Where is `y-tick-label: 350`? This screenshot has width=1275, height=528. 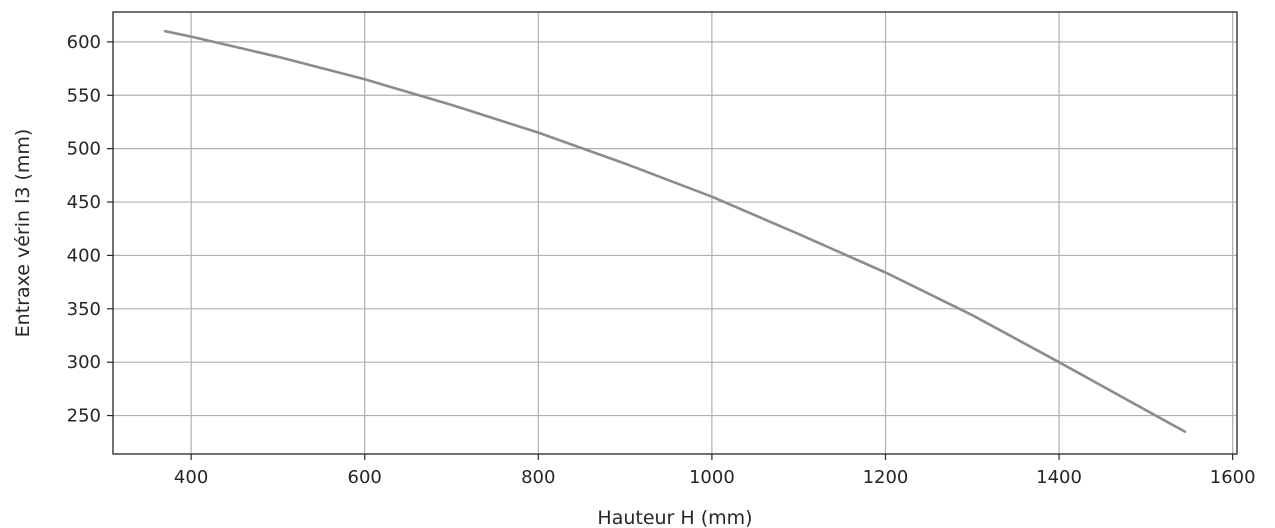 y-tick-label: 350 is located at coordinates (84, 309).